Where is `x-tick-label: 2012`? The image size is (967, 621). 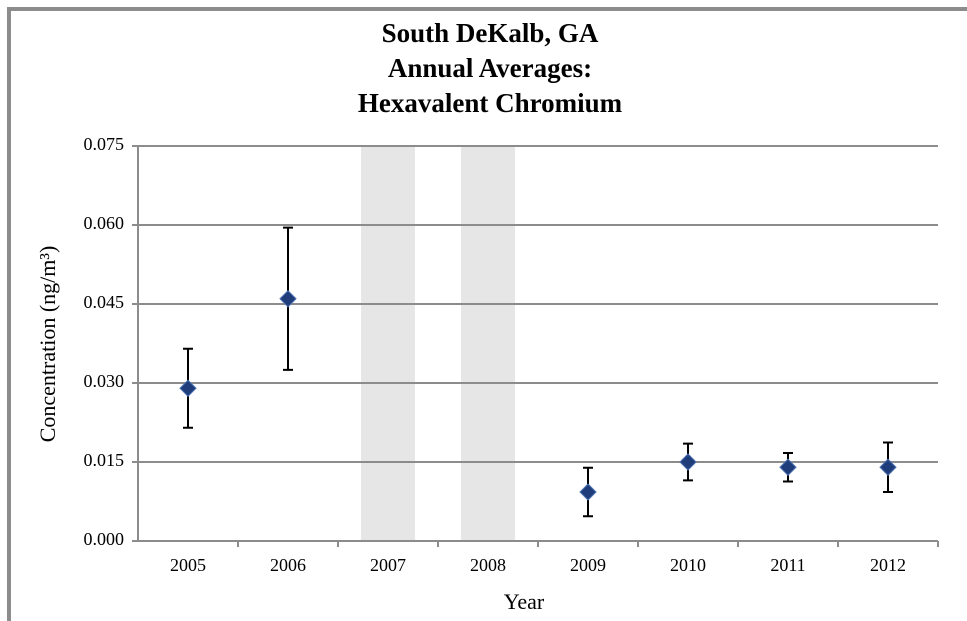
x-tick-label: 2012 is located at coordinates (888, 565).